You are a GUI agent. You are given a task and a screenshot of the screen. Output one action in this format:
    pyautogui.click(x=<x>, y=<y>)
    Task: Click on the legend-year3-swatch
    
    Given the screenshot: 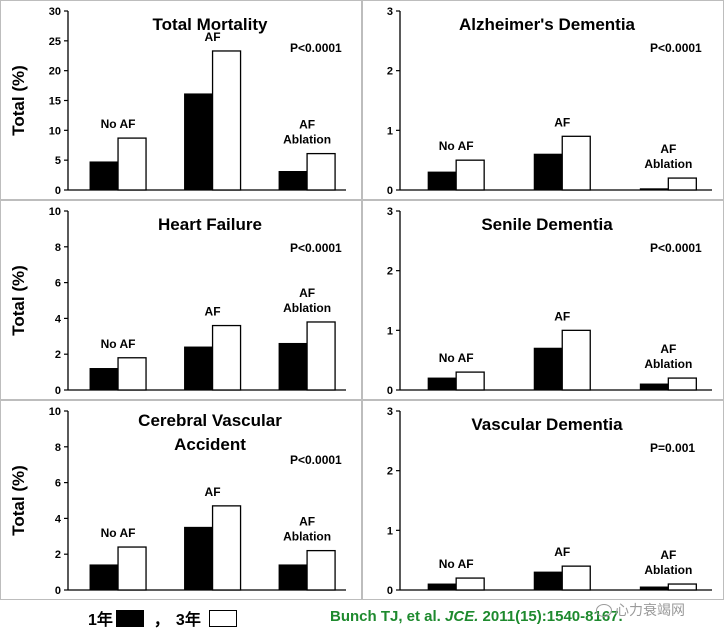 What is the action you would take?
    pyautogui.click(x=222, y=618)
    